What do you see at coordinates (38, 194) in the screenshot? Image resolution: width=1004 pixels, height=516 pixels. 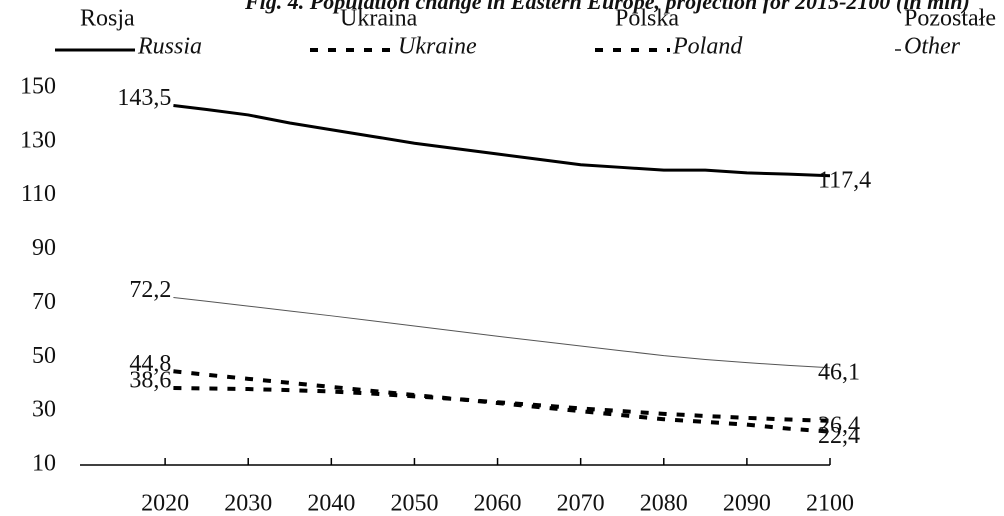 I see `y-tick-label: 110` at bounding box center [38, 194].